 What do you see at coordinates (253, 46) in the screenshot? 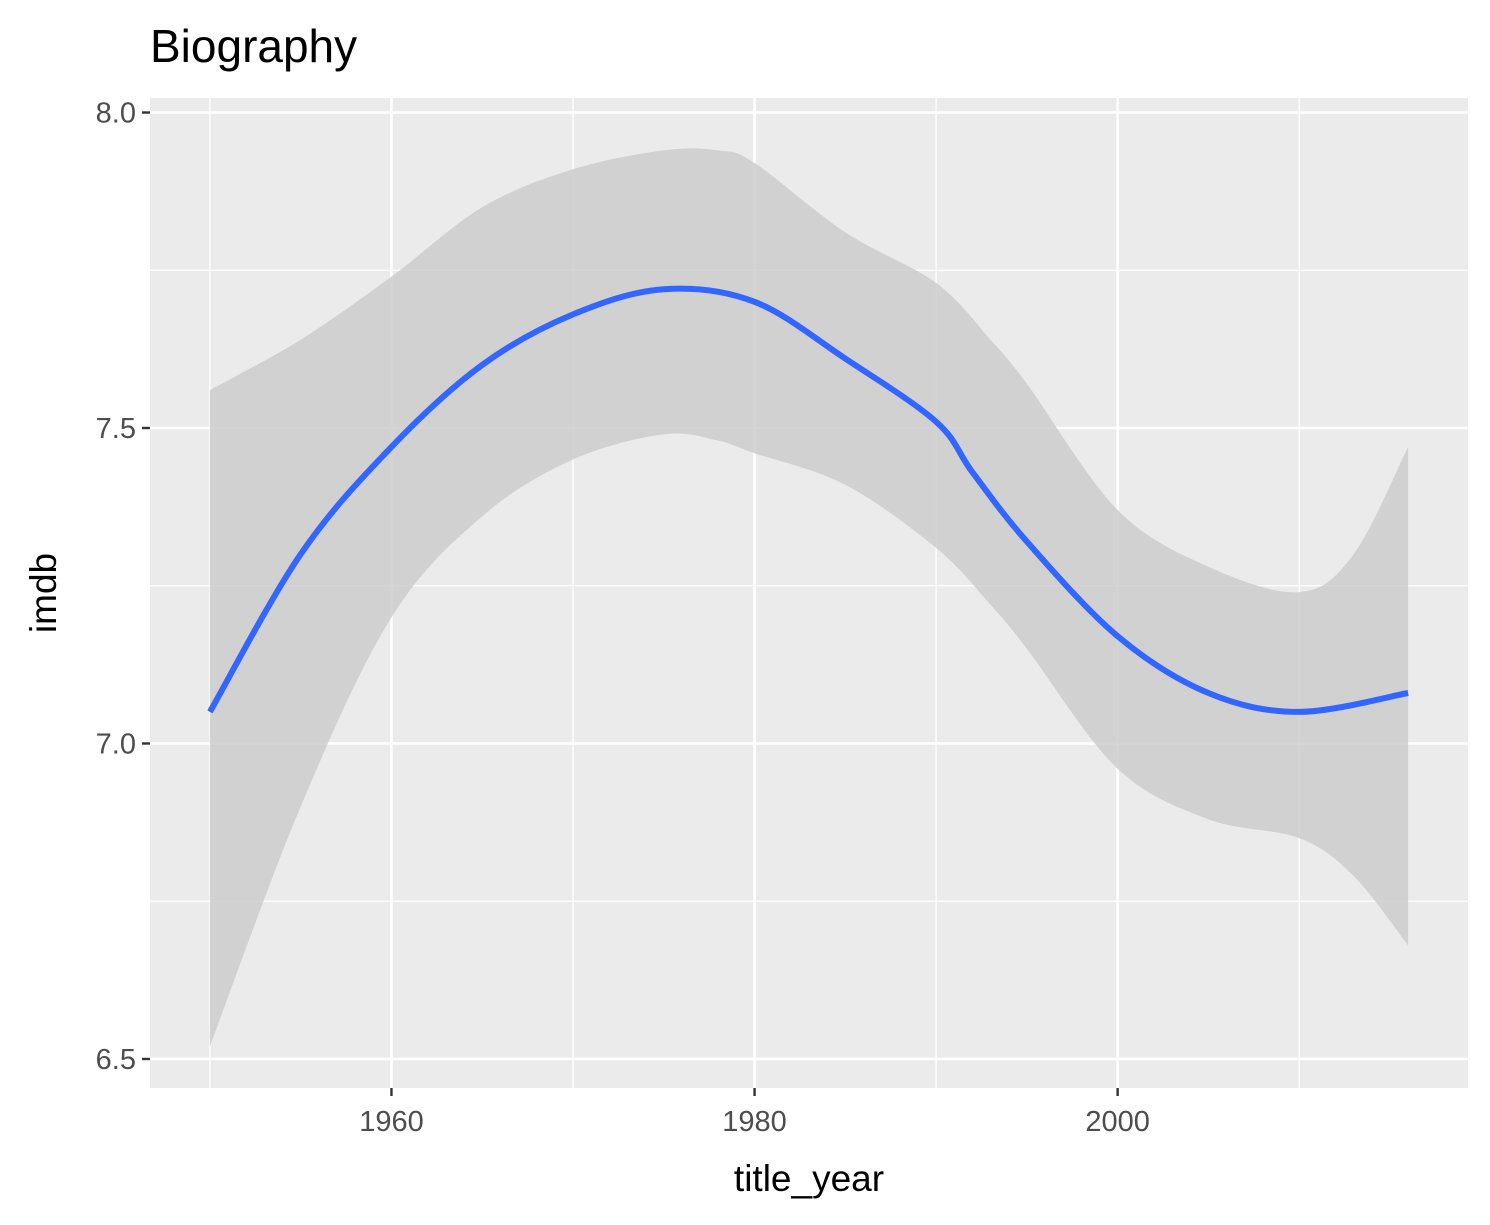
I see `chart-title: Biography` at bounding box center [253, 46].